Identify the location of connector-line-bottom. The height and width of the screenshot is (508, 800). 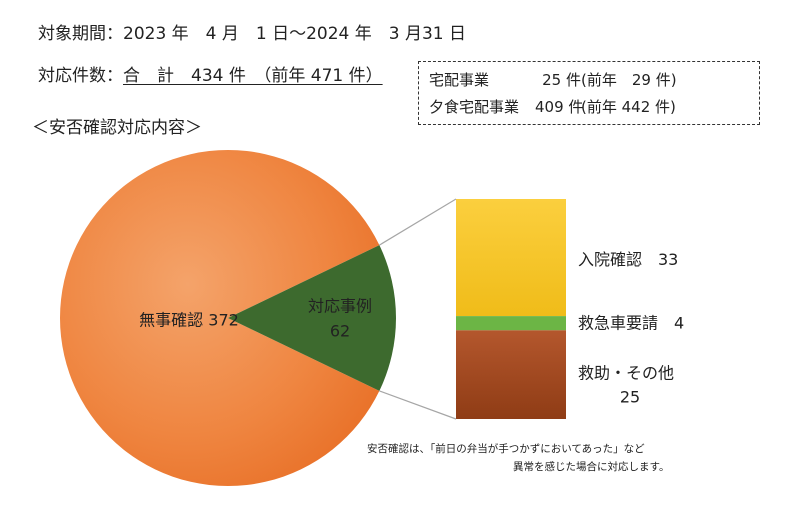
(418, 405).